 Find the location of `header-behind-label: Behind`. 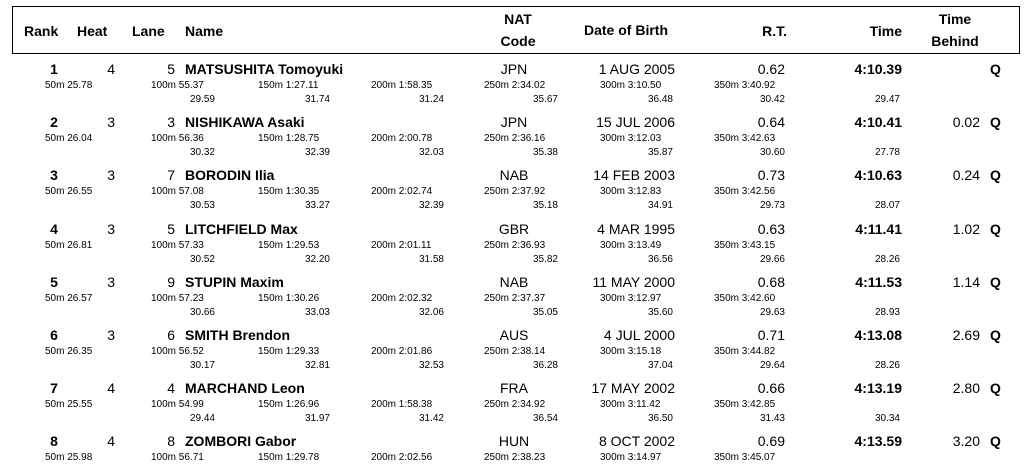

header-behind-label: Behind is located at coordinates (955, 41).